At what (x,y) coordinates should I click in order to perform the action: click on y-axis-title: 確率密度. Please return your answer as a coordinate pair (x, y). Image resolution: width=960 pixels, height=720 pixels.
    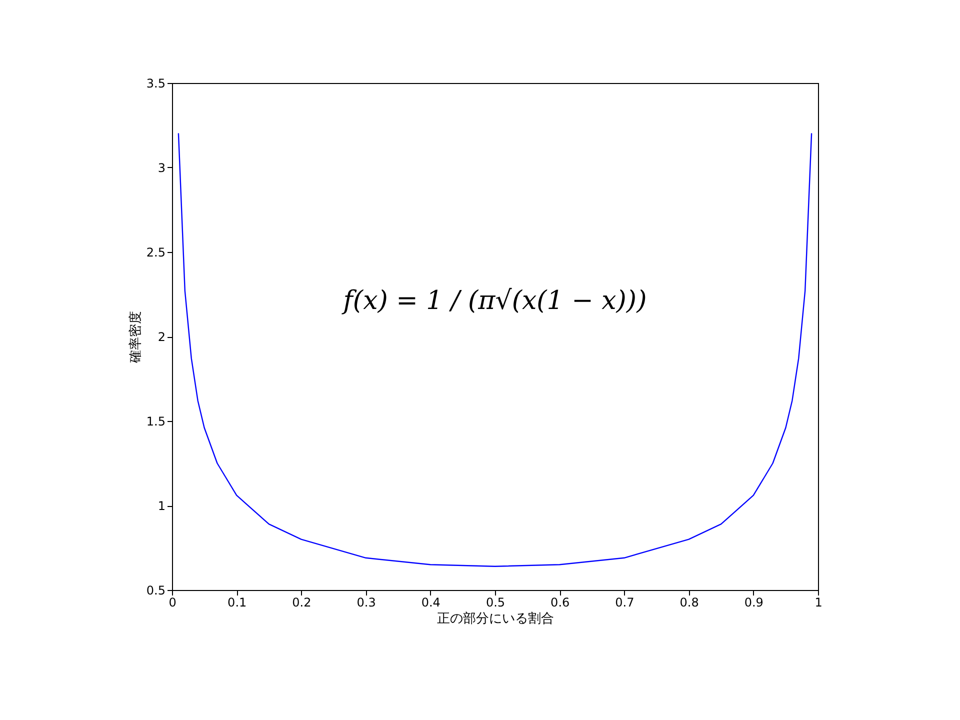
    Looking at the image, I should click on (135, 337).